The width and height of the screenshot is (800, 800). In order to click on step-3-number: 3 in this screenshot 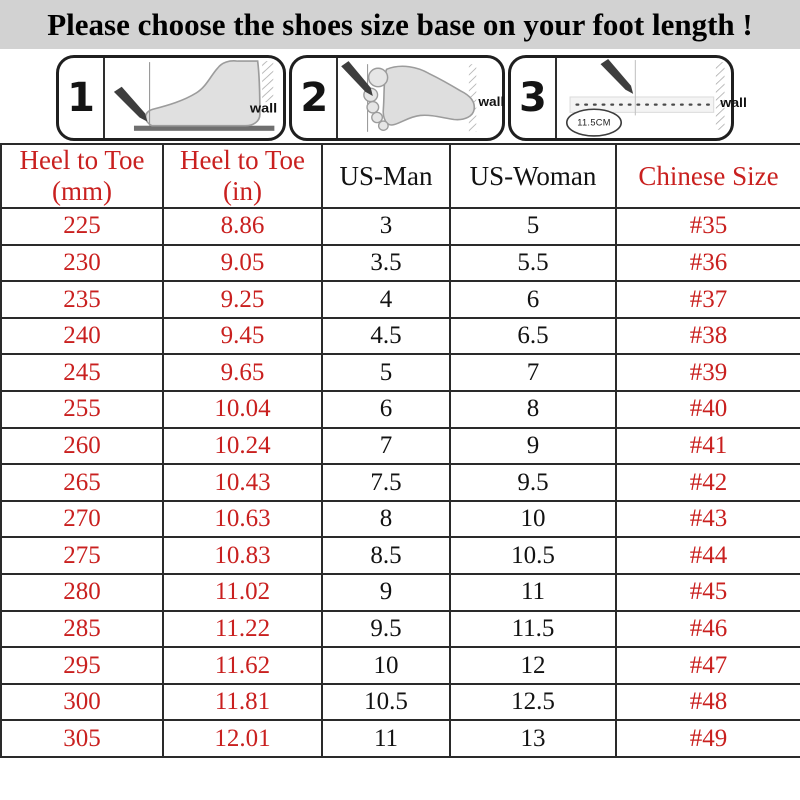, I will do `click(534, 98)`.